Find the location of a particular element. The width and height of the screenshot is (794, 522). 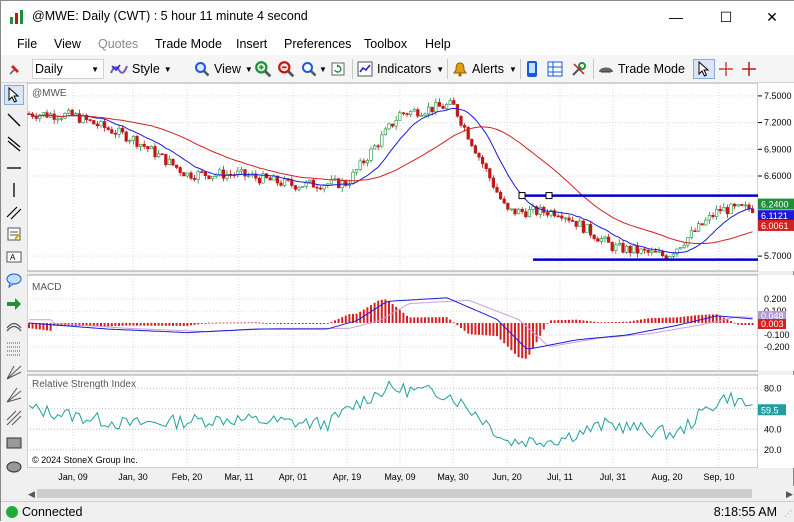

channel-icon is located at coordinates (14, 144).